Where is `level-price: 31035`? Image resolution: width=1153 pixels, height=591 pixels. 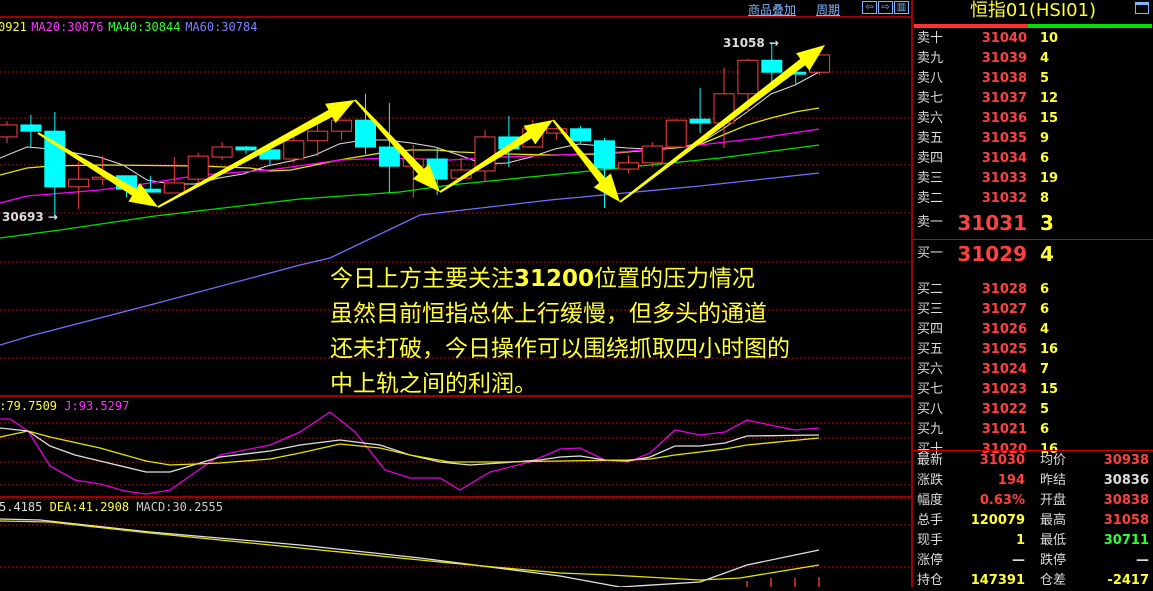 level-price: 31035 is located at coordinates (1004, 138).